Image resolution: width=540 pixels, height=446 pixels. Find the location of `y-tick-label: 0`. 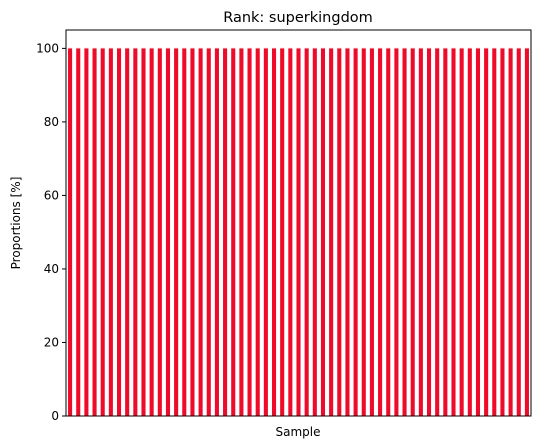

y-tick-label: 0 is located at coordinates (55, 416).